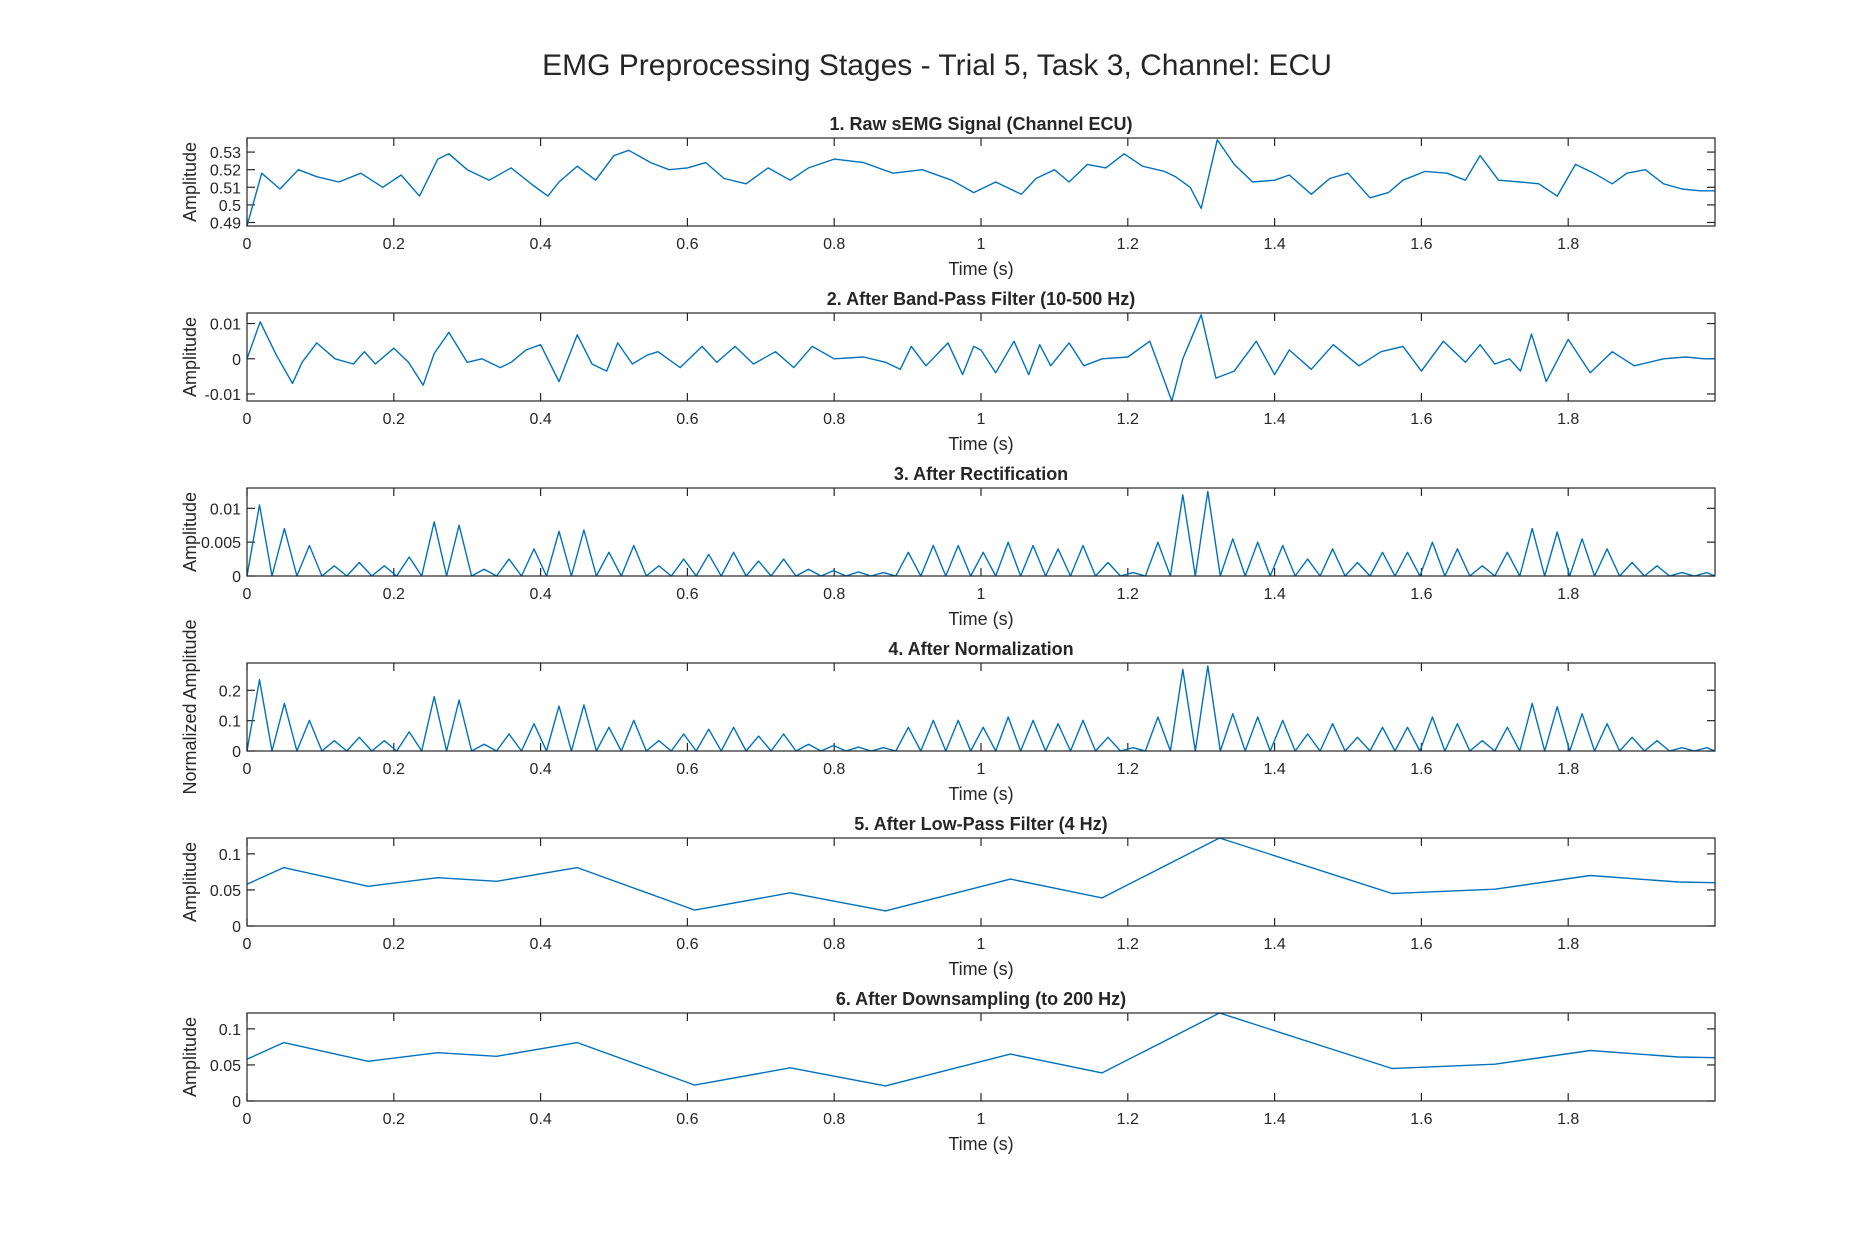  Describe the element at coordinates (980, 649) in the screenshot. I see `subplot-title: 4. After Normalization` at that location.